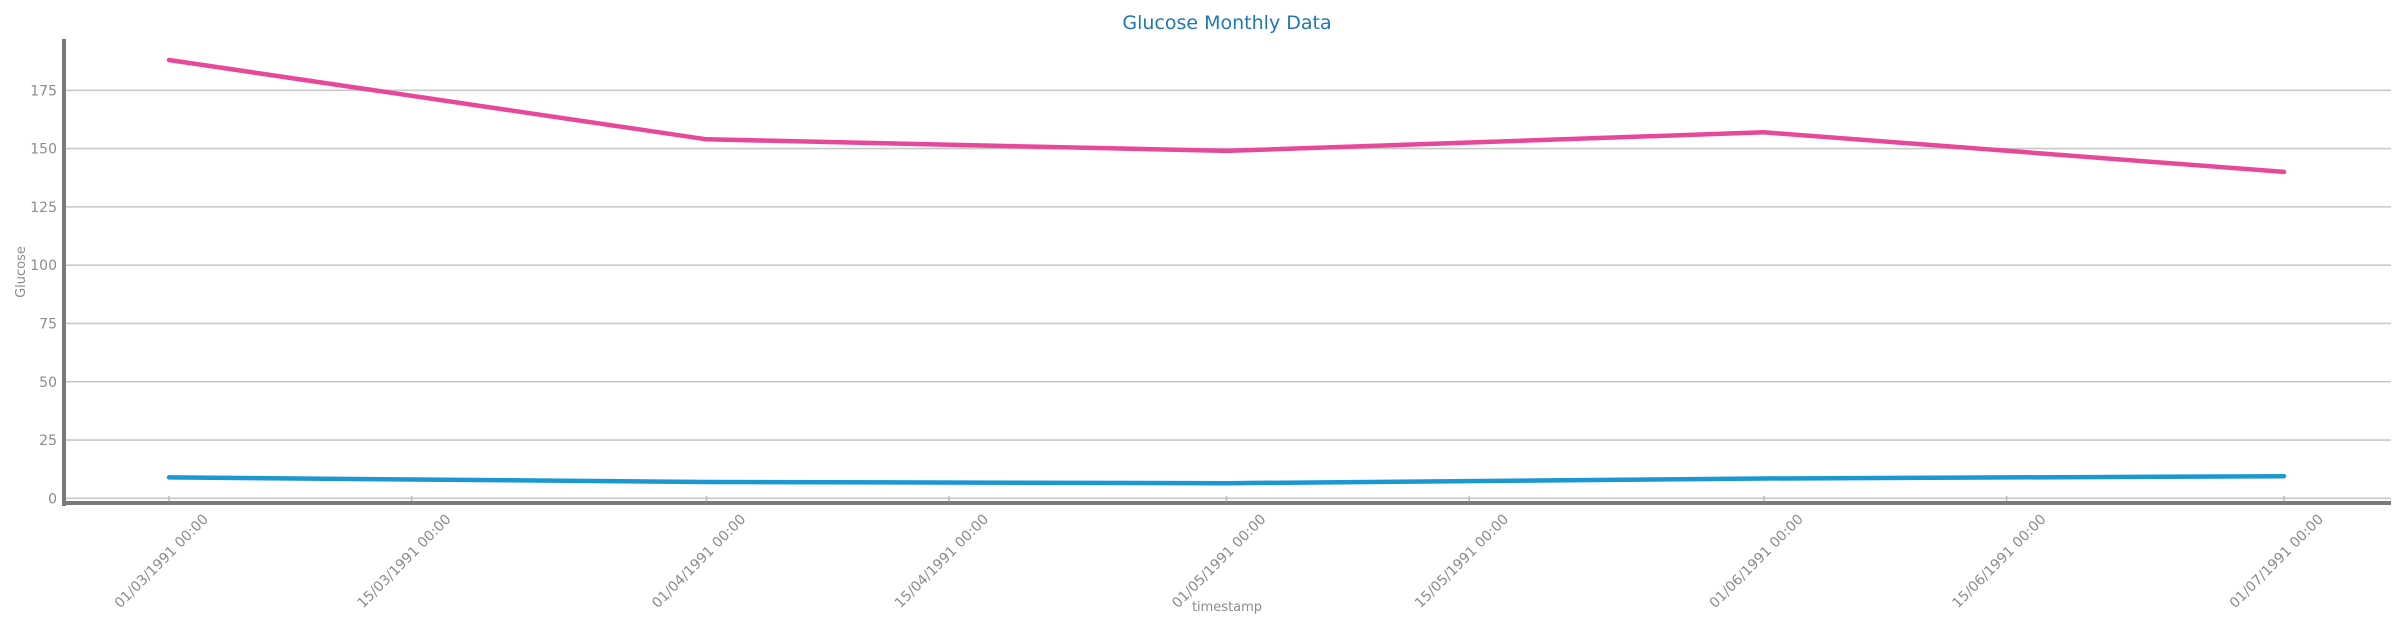 Image resolution: width=2404 pixels, height=627 pixels. I want to click on x-tick-label: 01/03/1991 00:00, so click(162, 562).